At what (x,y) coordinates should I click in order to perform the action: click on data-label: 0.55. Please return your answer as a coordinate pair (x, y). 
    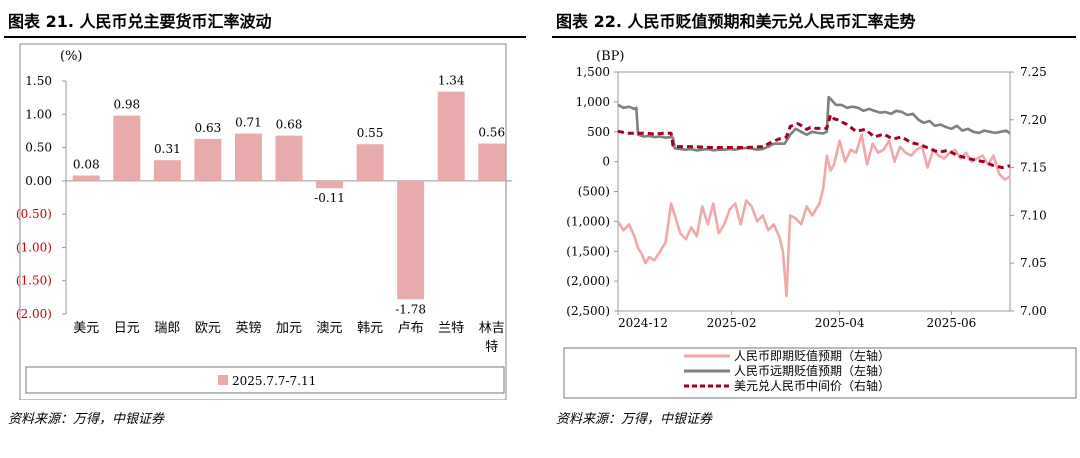
    Looking at the image, I should click on (370, 133).